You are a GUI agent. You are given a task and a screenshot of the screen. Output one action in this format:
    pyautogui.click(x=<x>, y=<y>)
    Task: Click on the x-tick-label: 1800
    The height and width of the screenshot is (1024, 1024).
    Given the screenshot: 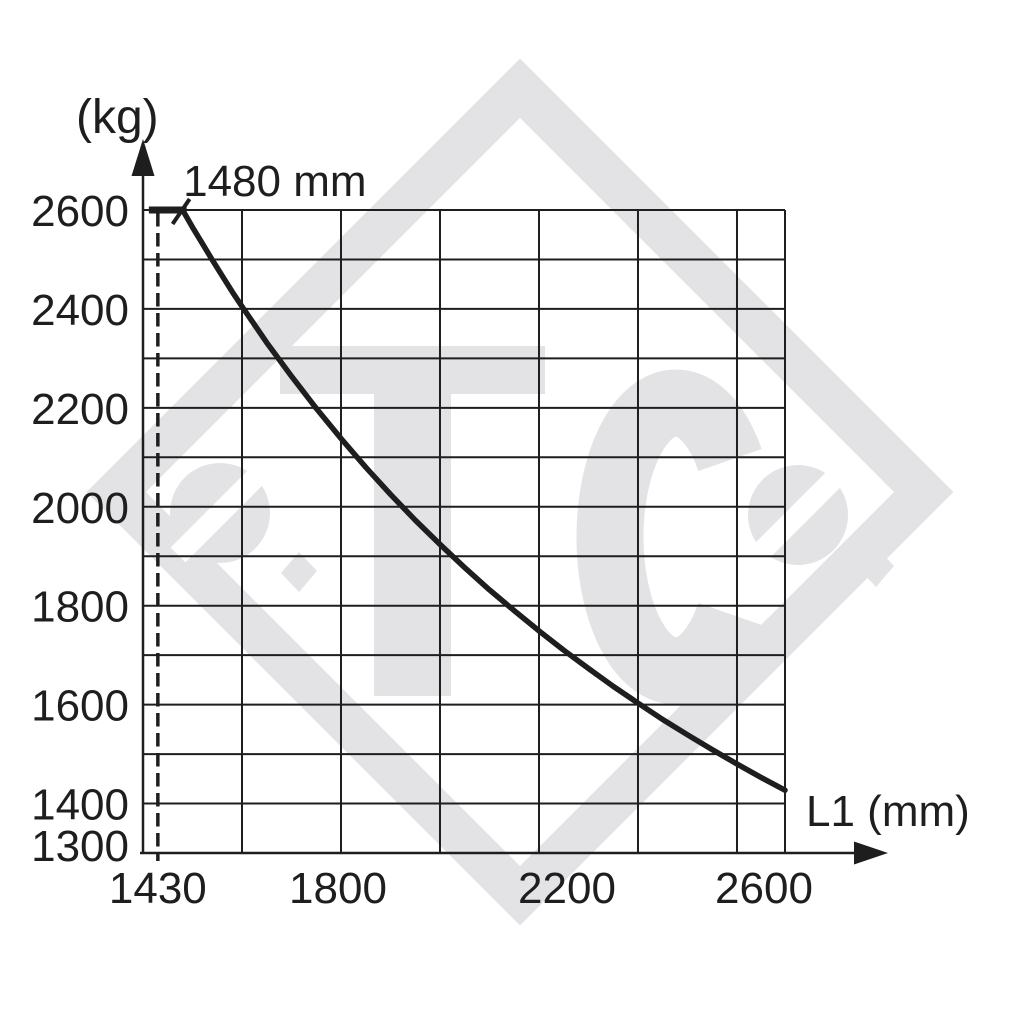 What is the action you would take?
    pyautogui.click(x=338, y=888)
    